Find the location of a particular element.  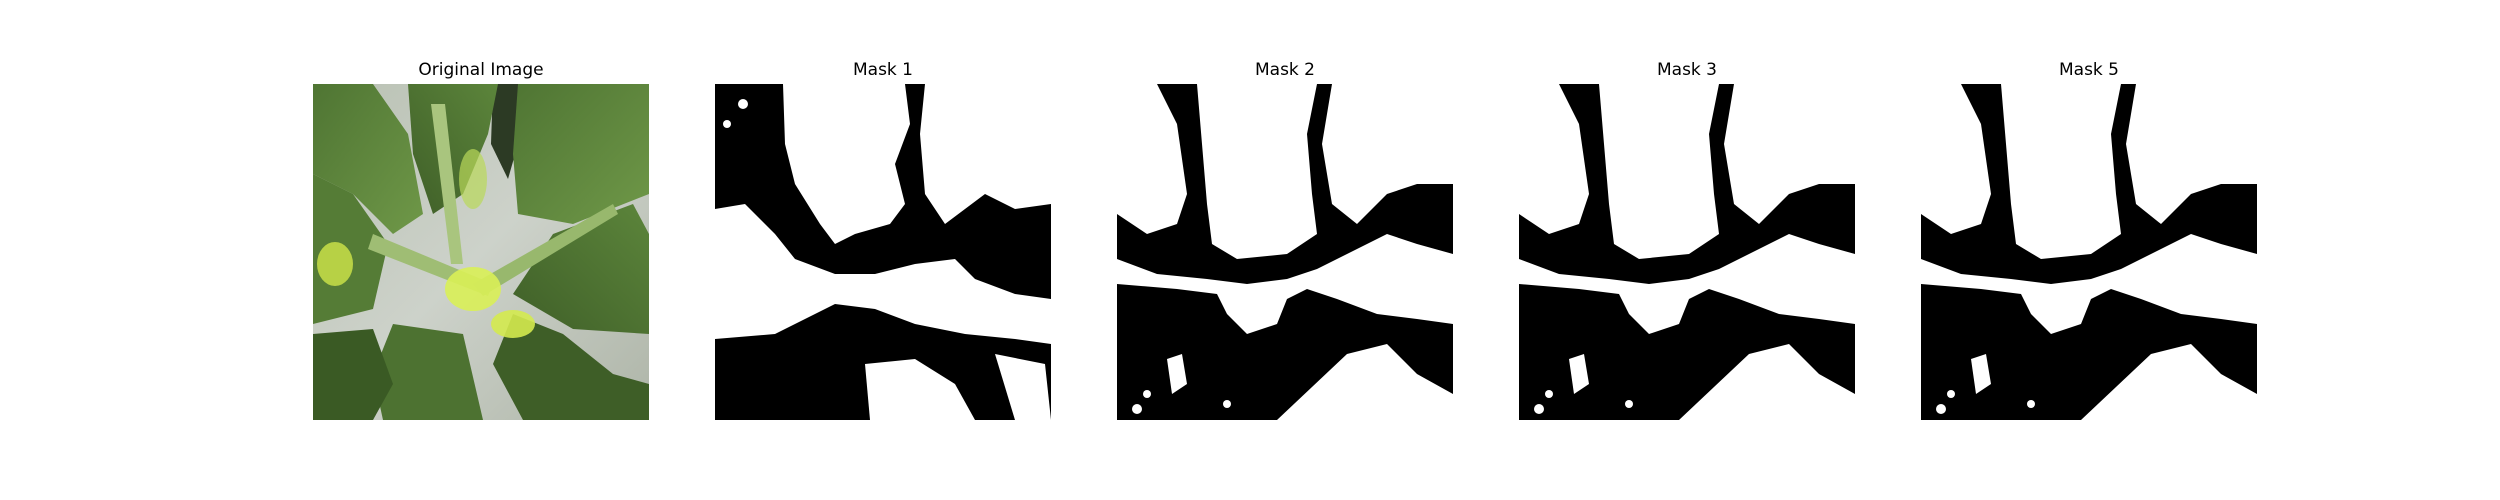

mask-5-image is located at coordinates (2089, 252).